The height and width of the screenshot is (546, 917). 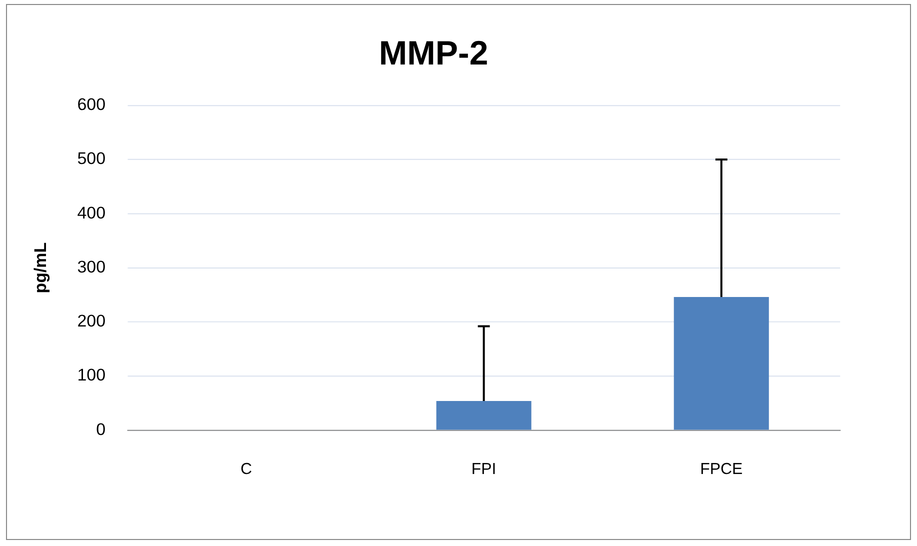 What do you see at coordinates (91, 212) in the screenshot?
I see `y-tick-label: 400` at bounding box center [91, 212].